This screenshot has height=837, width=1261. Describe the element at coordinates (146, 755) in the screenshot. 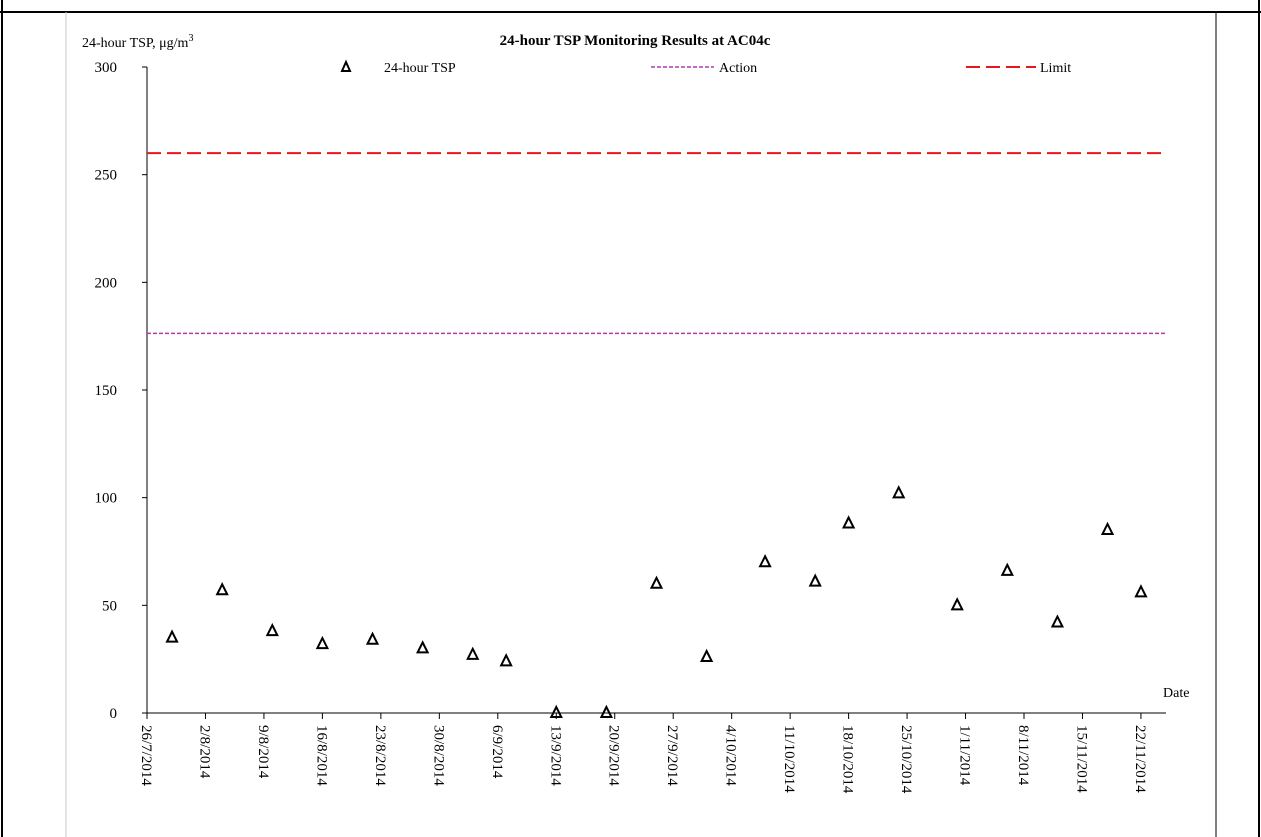

I see `x-tick-label: 26/7/2014` at that location.